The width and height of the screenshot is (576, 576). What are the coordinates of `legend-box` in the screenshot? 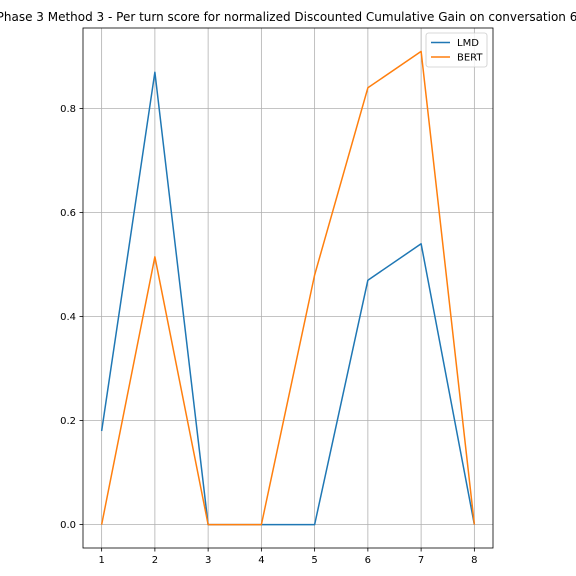 It's located at (456, 50).